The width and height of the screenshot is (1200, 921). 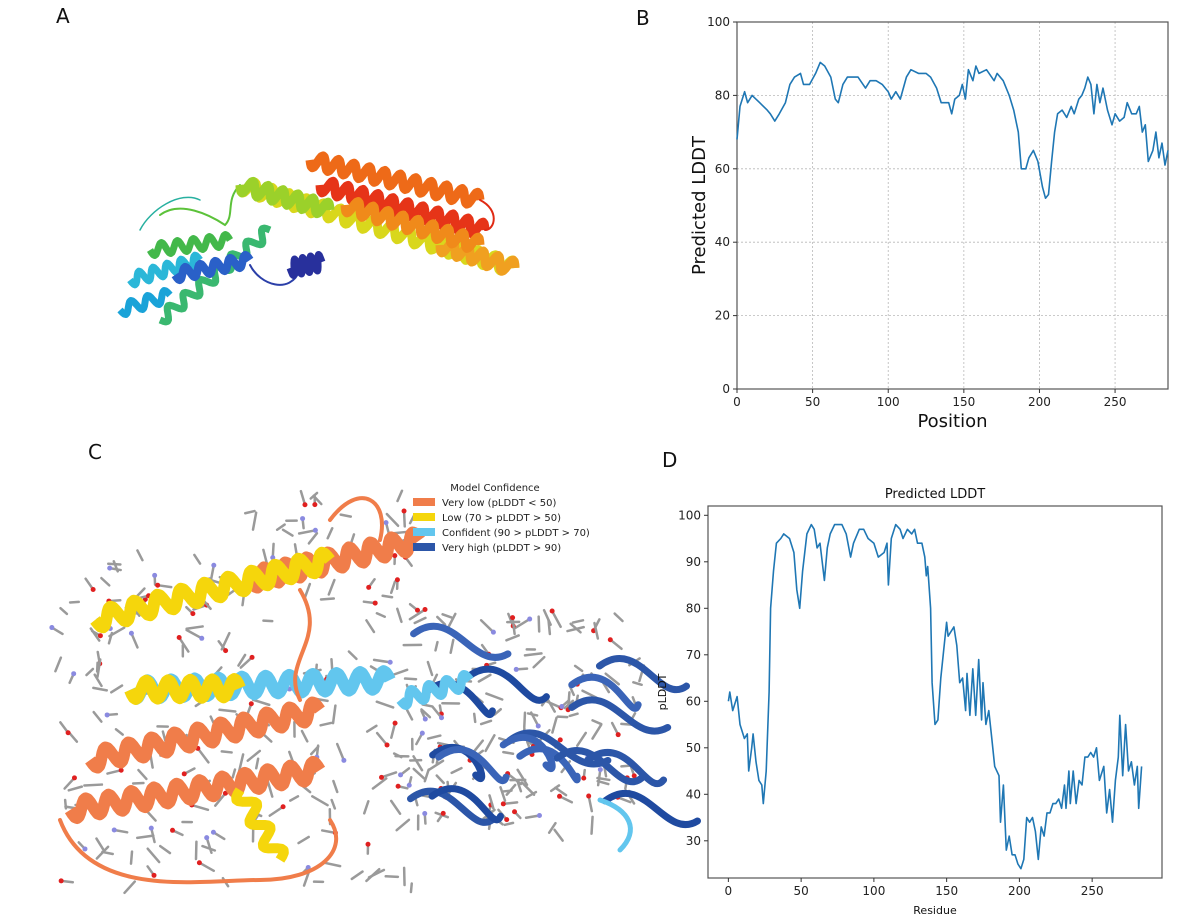 I want to click on legend-item-confident: Confident (90 > pLDDT > 70), so click(x=501, y=533).